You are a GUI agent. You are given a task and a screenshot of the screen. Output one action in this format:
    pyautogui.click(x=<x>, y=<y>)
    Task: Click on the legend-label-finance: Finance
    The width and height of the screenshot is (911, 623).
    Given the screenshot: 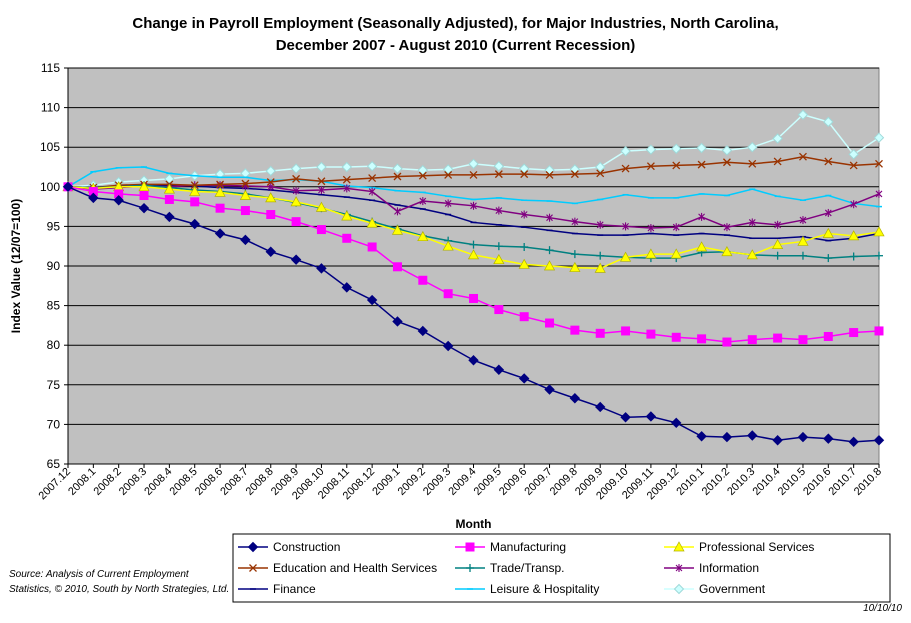 What is the action you would take?
    pyautogui.click(x=294, y=589)
    